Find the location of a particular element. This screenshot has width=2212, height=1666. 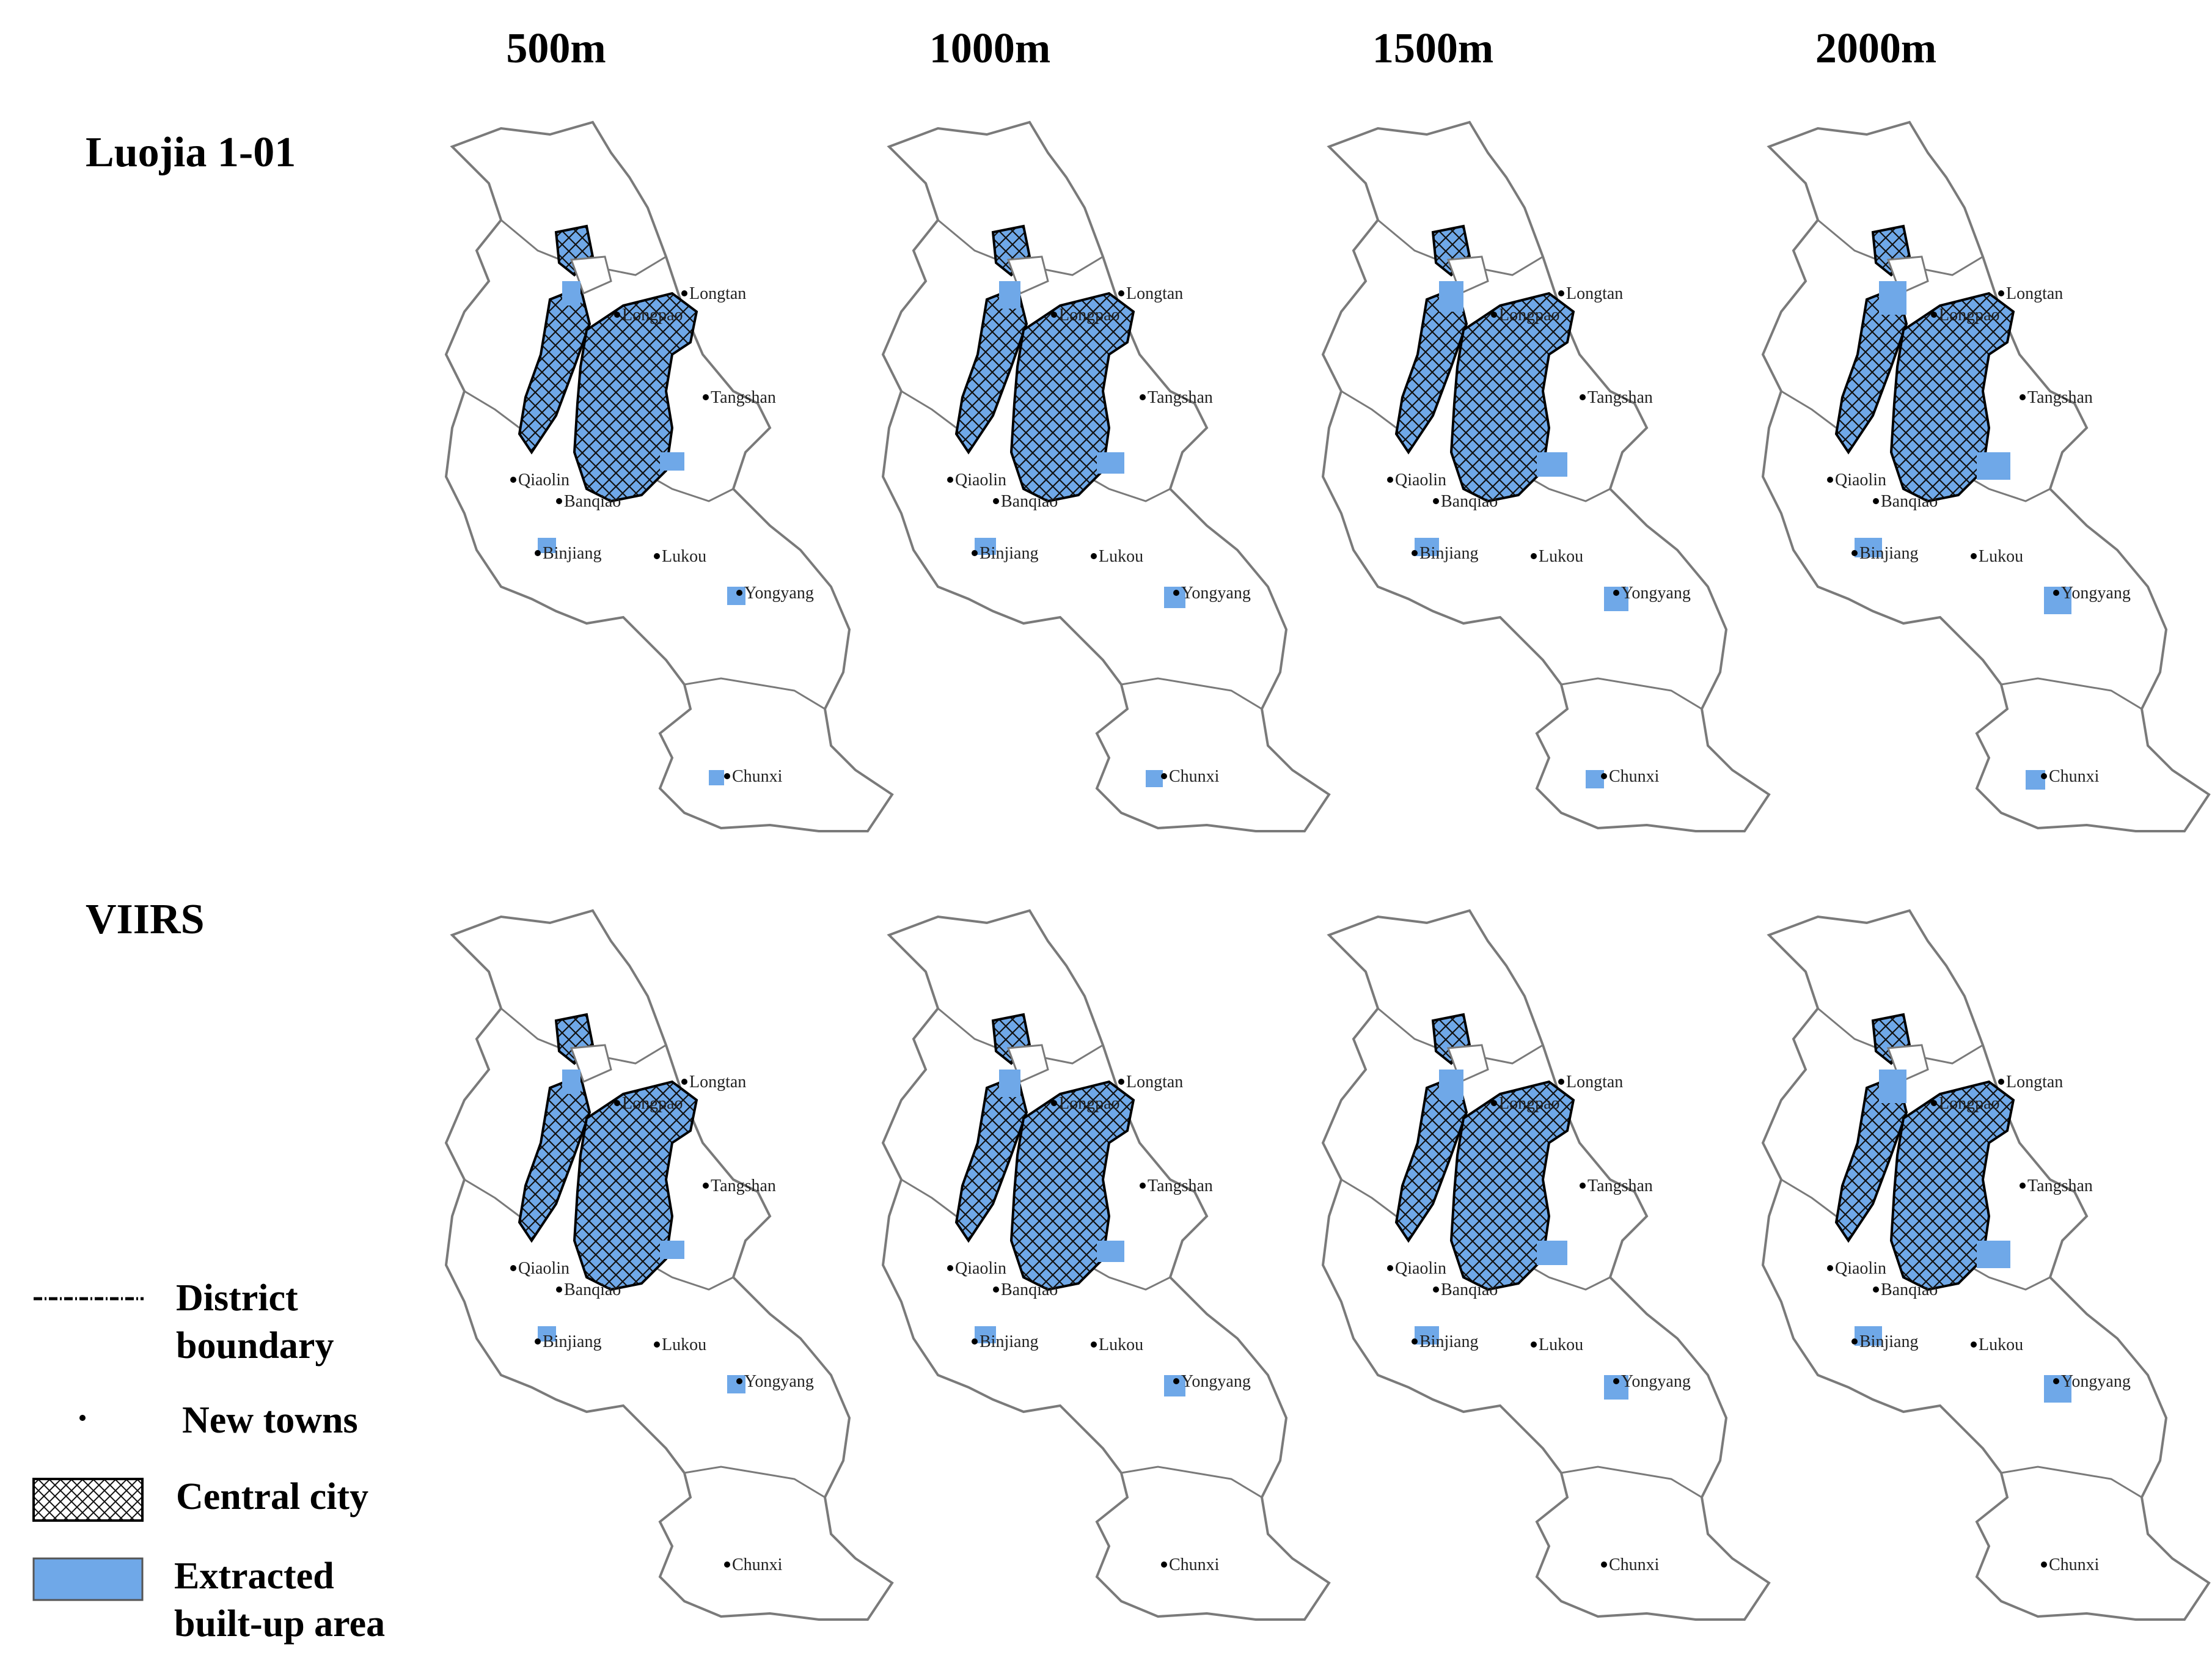

legend-towns-label: New towns is located at coordinates (270, 1420).